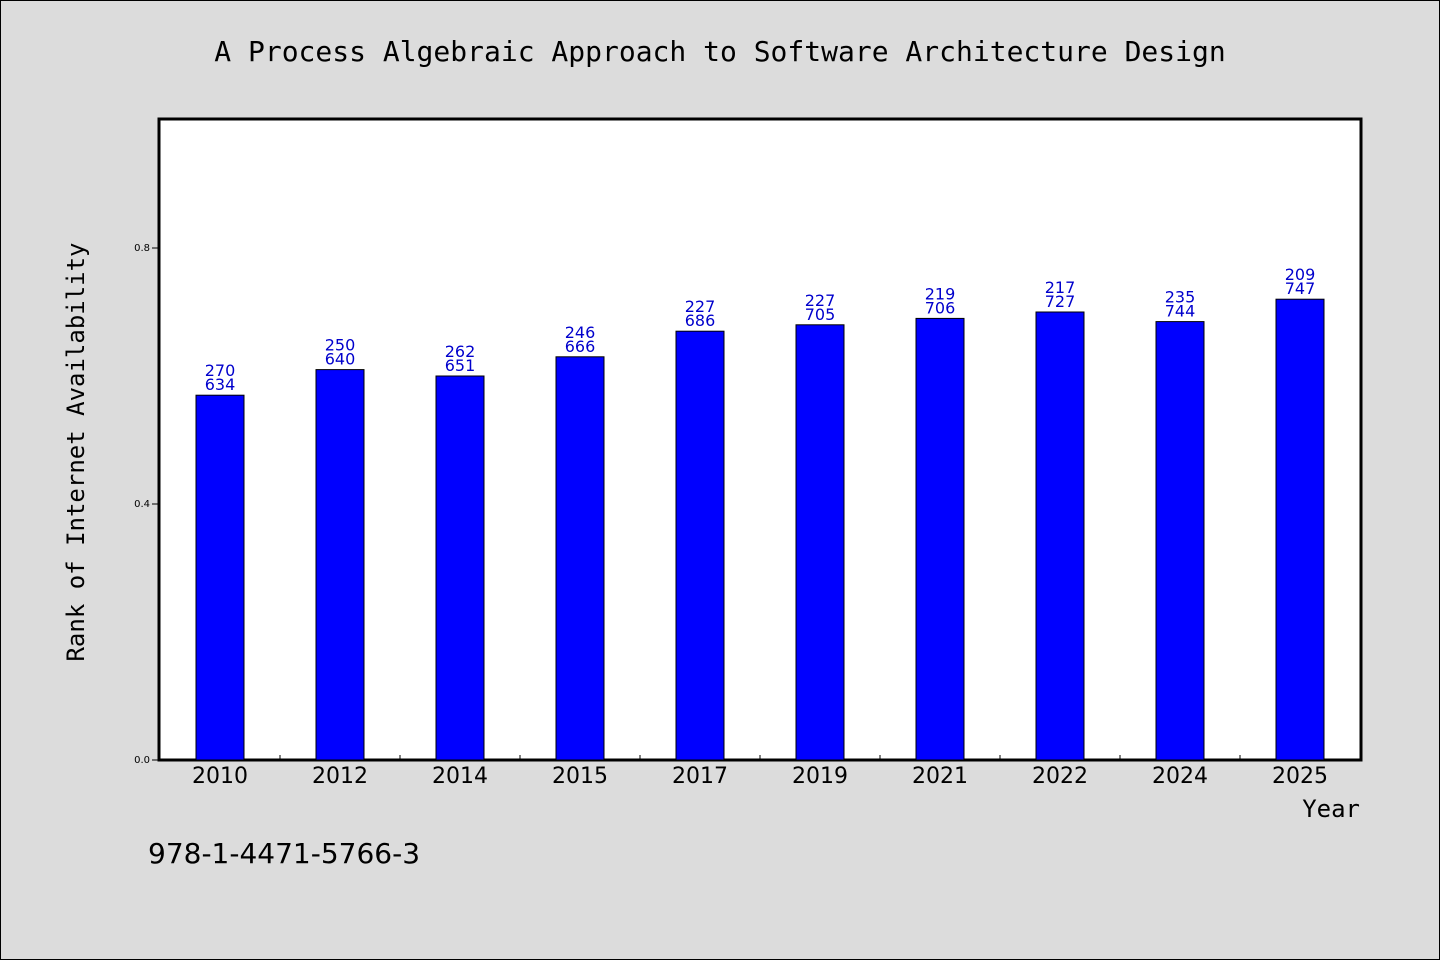  What do you see at coordinates (700, 776) in the screenshot?
I see `x-tick-label: 2017` at bounding box center [700, 776].